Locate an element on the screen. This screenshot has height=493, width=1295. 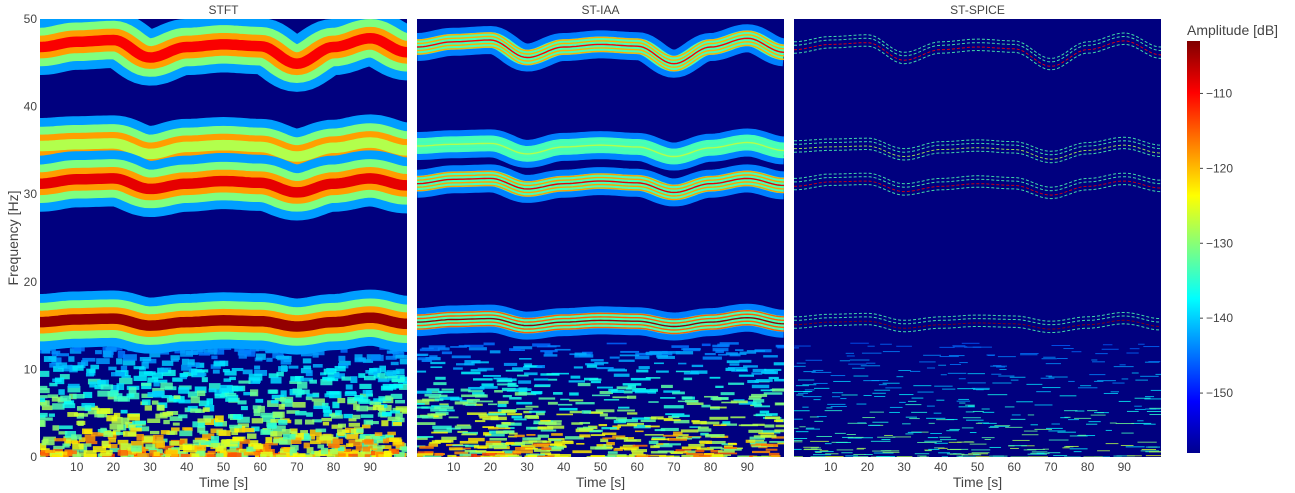
x-tick-label: 30 is located at coordinates (527, 467).